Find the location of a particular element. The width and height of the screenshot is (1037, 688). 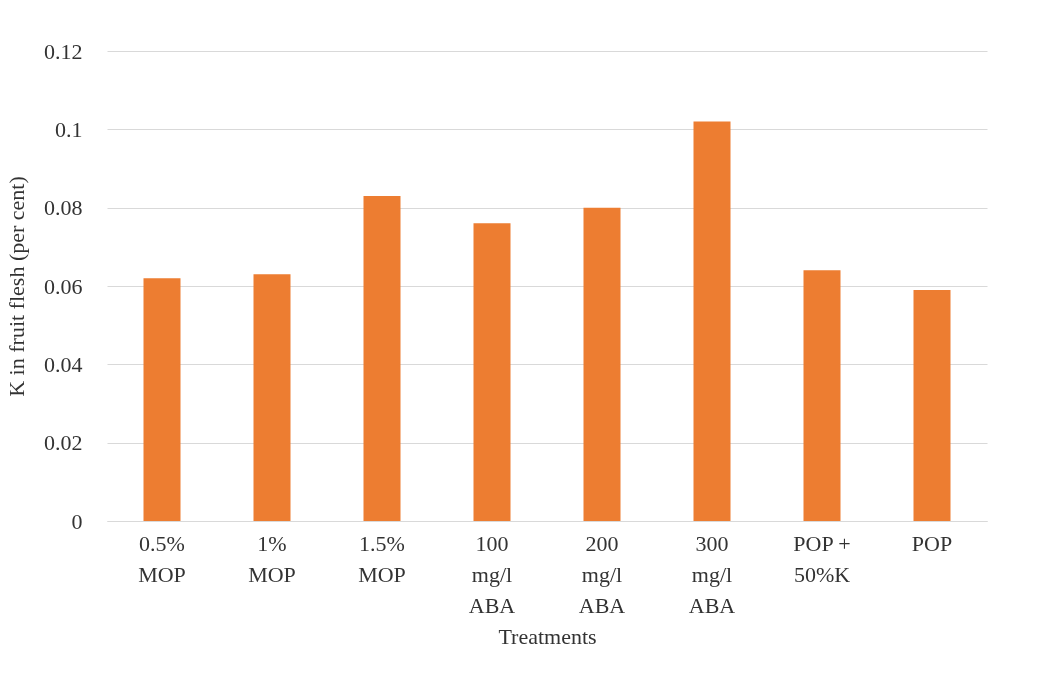

x-tick-label: 300 mg/l ABA is located at coordinates (712, 574).